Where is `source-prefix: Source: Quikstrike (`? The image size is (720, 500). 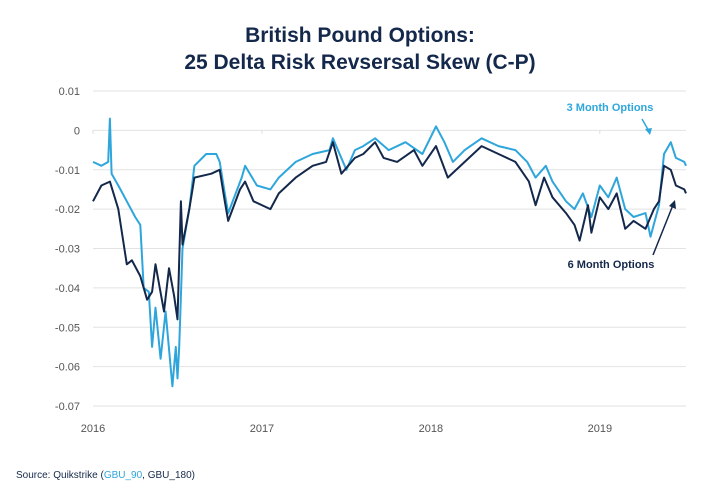
source-prefix: Source: Quikstrike ( is located at coordinates (60, 475).